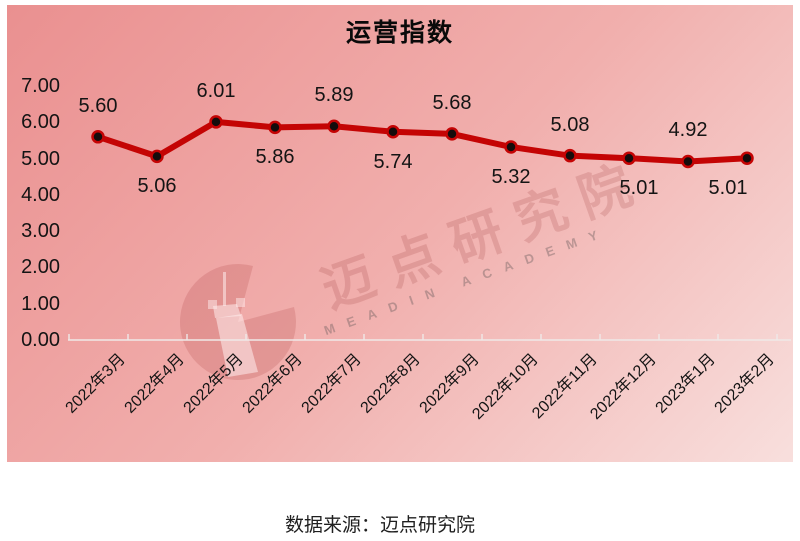  I want to click on y-axis-tick-label: 7.00, so click(40, 86).